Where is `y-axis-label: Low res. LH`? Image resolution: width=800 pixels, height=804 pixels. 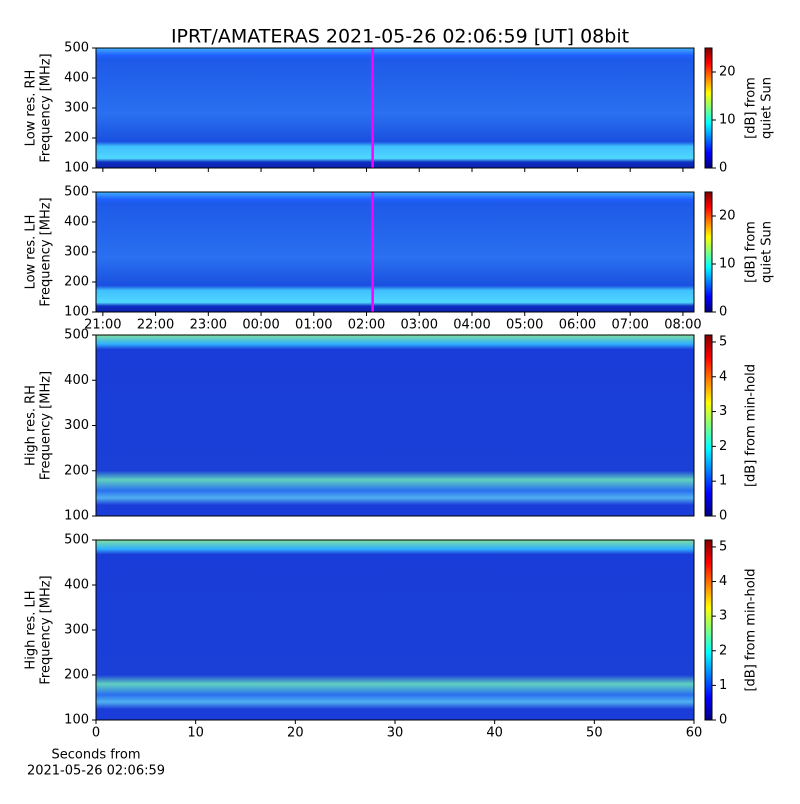 y-axis-label: Low res. LH is located at coordinates (31, 252).